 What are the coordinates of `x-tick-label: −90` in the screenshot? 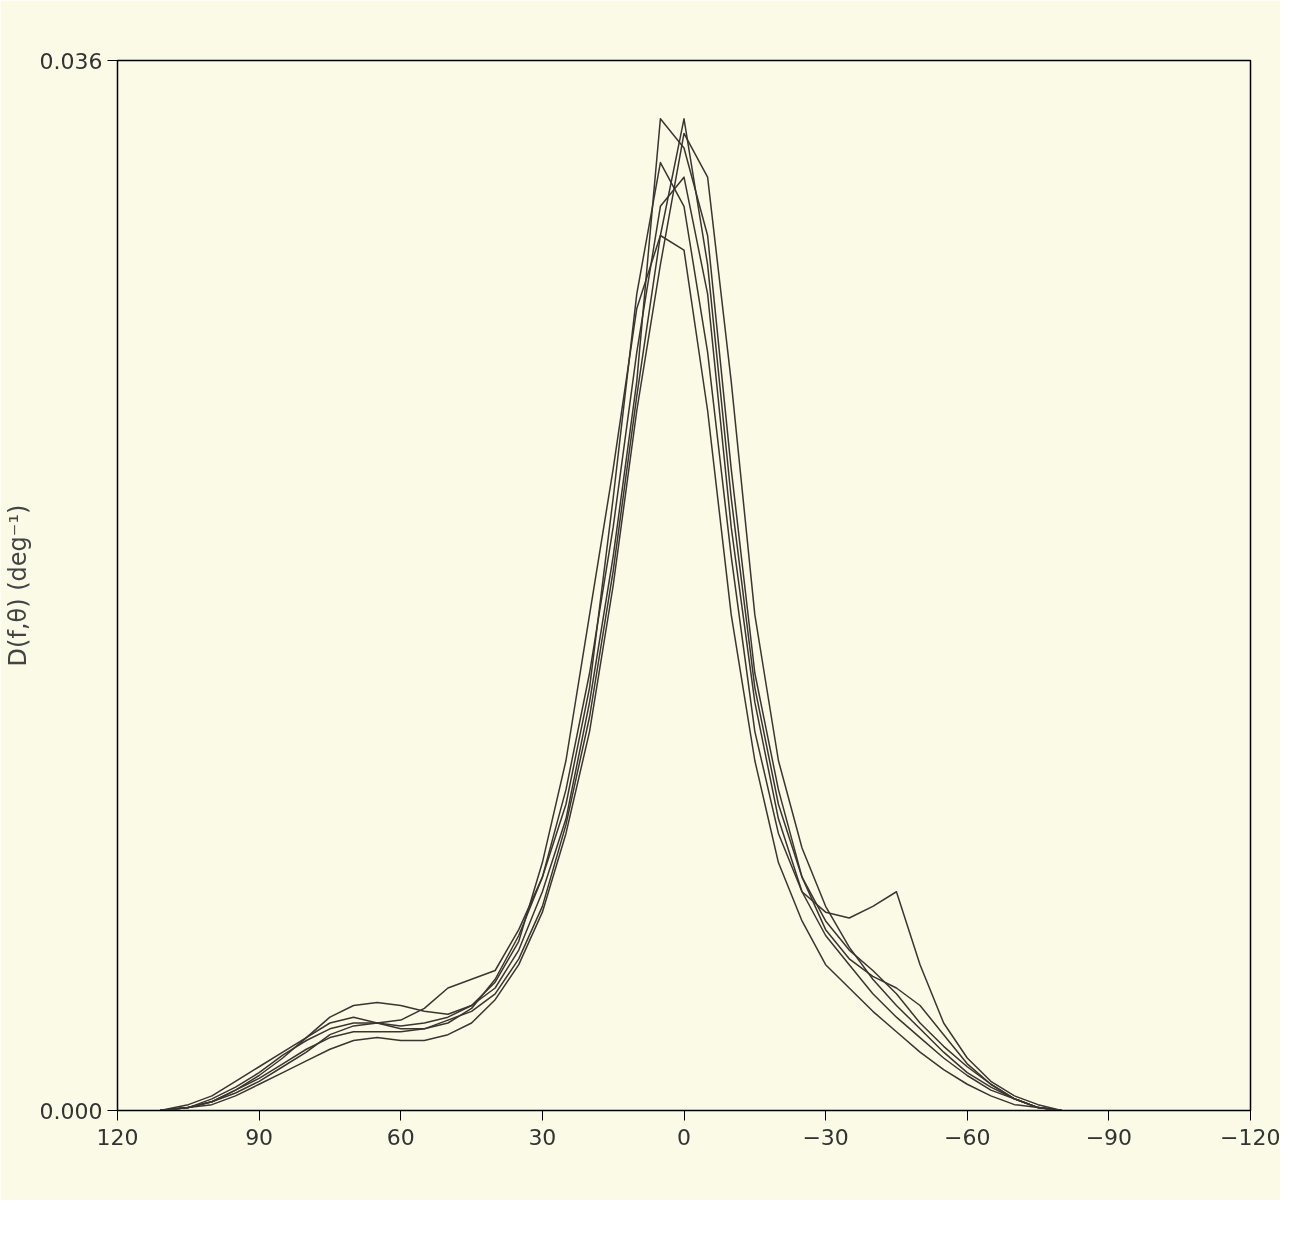 It's located at (1109, 1137).